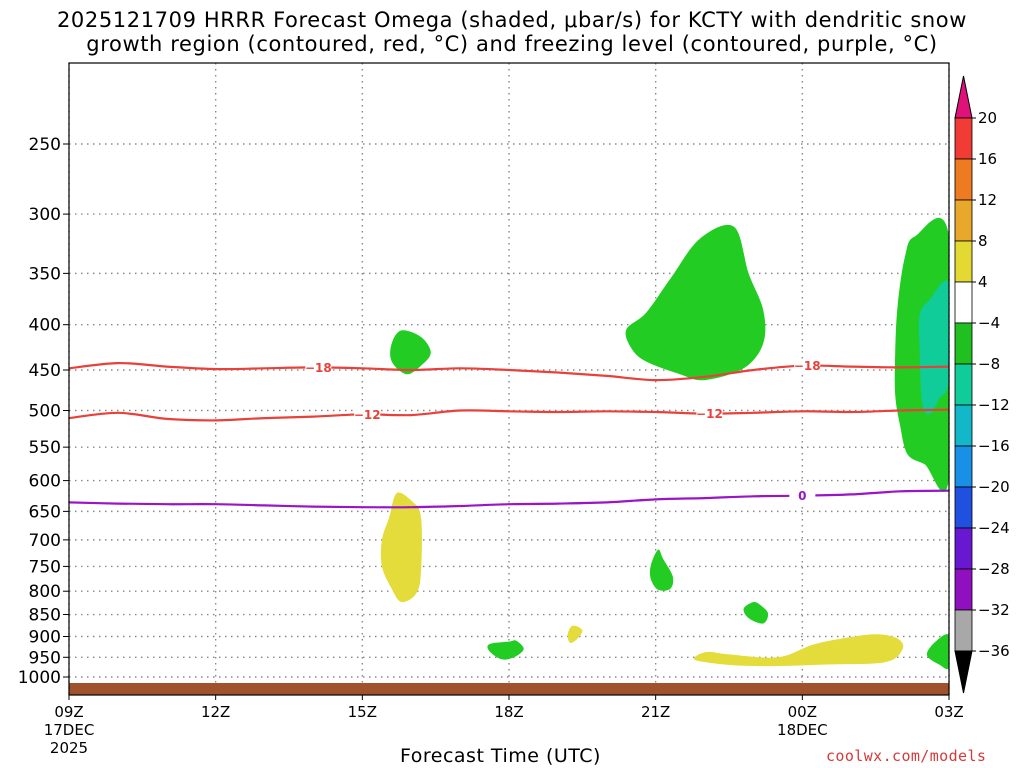 This screenshot has height=768, width=1024. Describe the element at coordinates (963, 97) in the screenshot. I see `colorbar-top-arrow` at that location.